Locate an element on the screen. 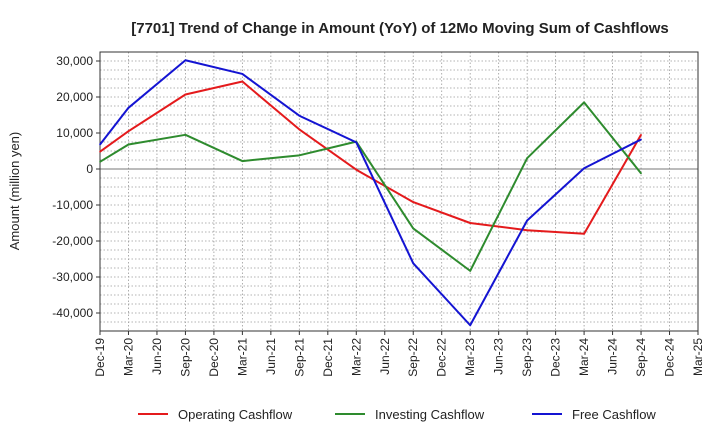  x-tick-label: Mar-23 is located at coordinates (470, 357).